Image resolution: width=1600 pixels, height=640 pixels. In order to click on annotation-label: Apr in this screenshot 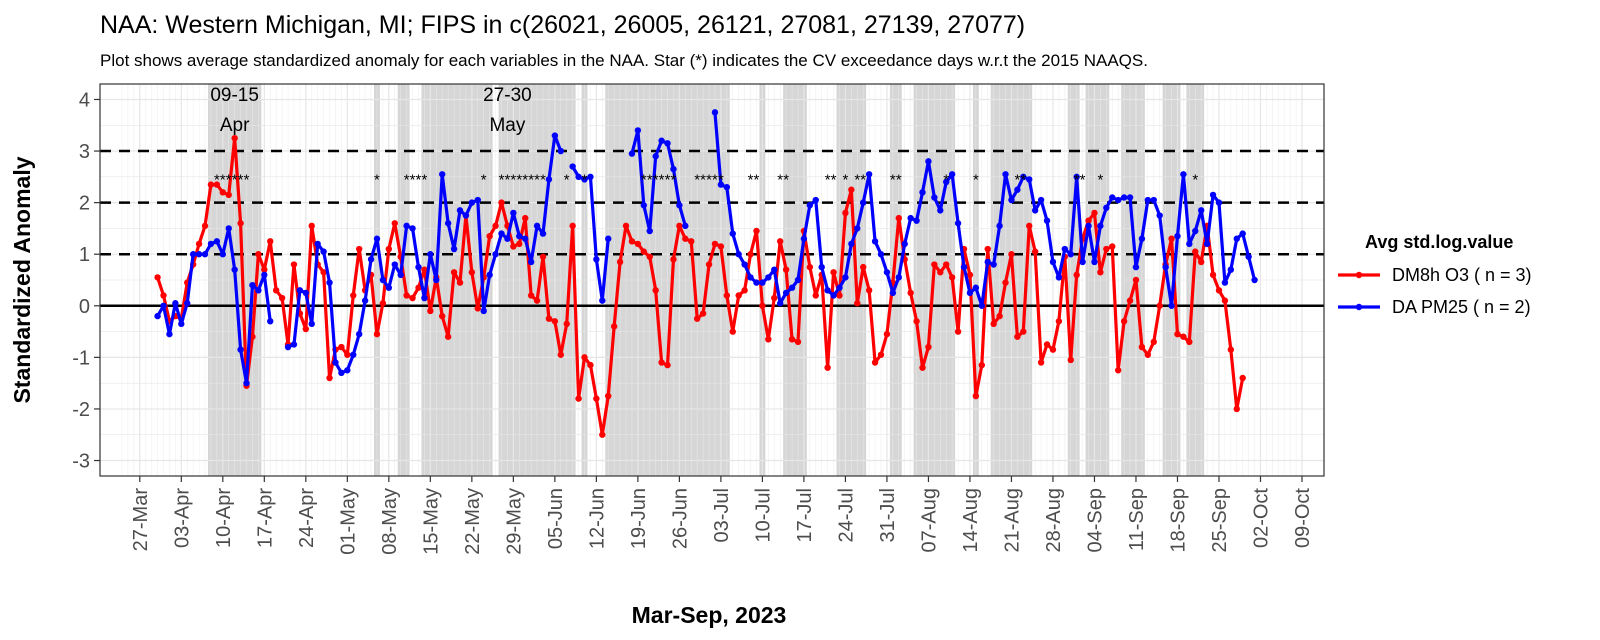, I will do `click(235, 125)`.